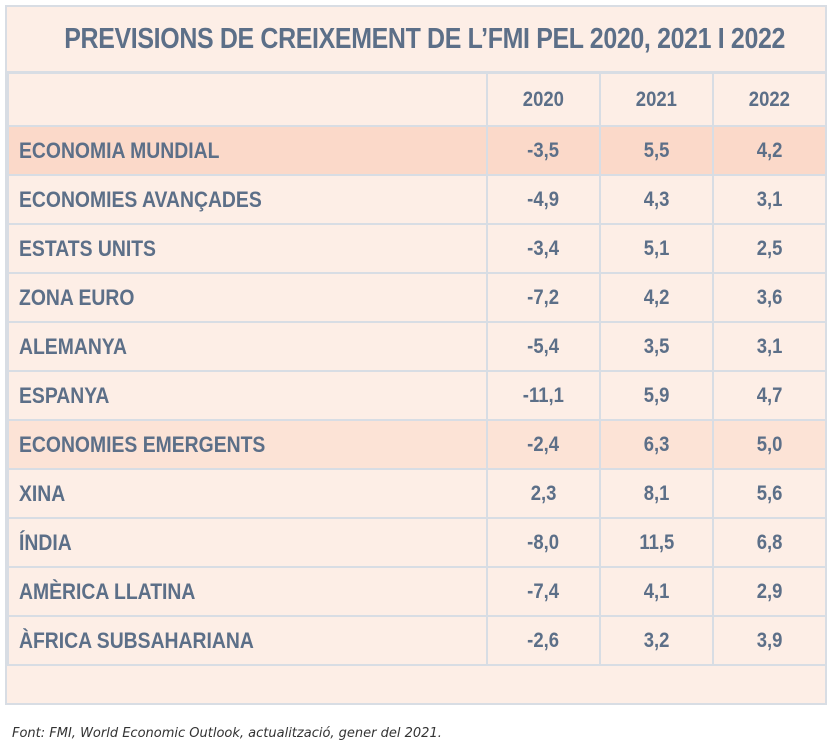  I want to click on value-2020: -7,4, so click(543, 591).